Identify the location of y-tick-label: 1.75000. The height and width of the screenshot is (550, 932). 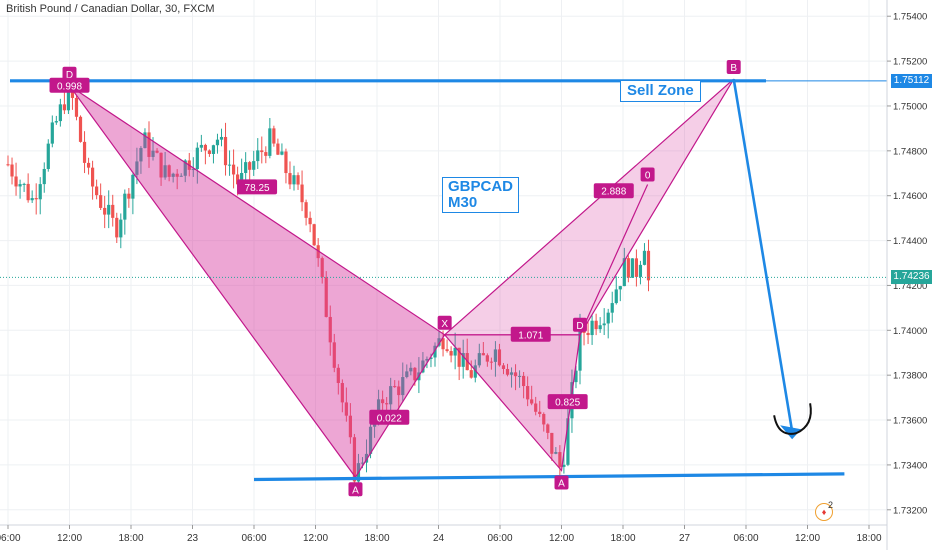
(910, 106).